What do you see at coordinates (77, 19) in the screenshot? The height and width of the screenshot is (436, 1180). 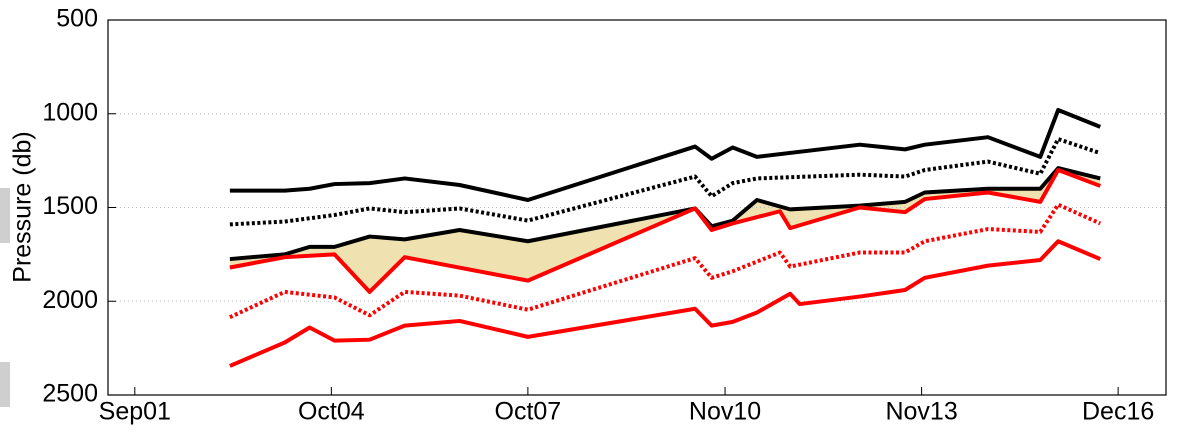 I see `y-tick-label: 500` at bounding box center [77, 19].